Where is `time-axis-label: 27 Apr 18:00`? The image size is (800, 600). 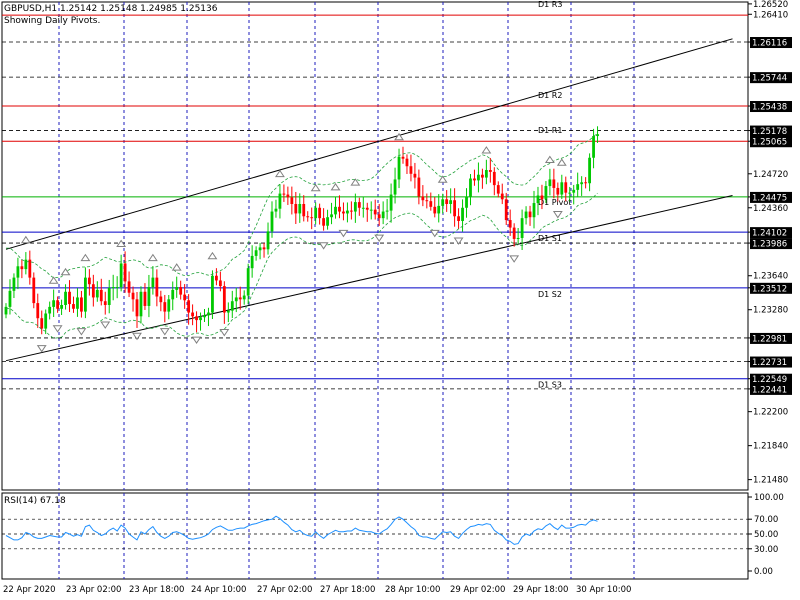 time-axis-label: 27 Apr 18:00 is located at coordinates (347, 590).